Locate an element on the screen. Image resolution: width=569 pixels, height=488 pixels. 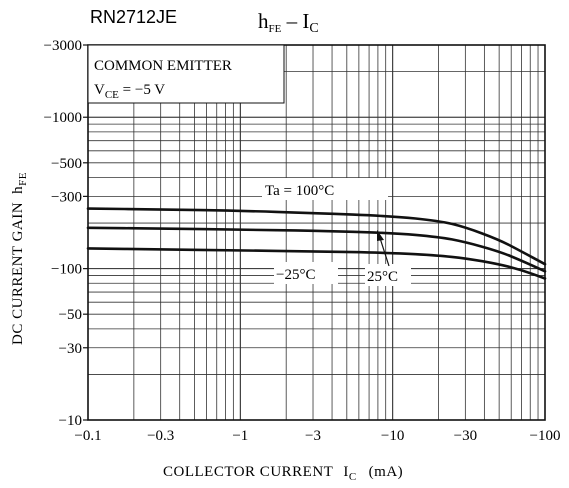
condition-mode: COMMON EMITTER is located at coordinates (163, 66).